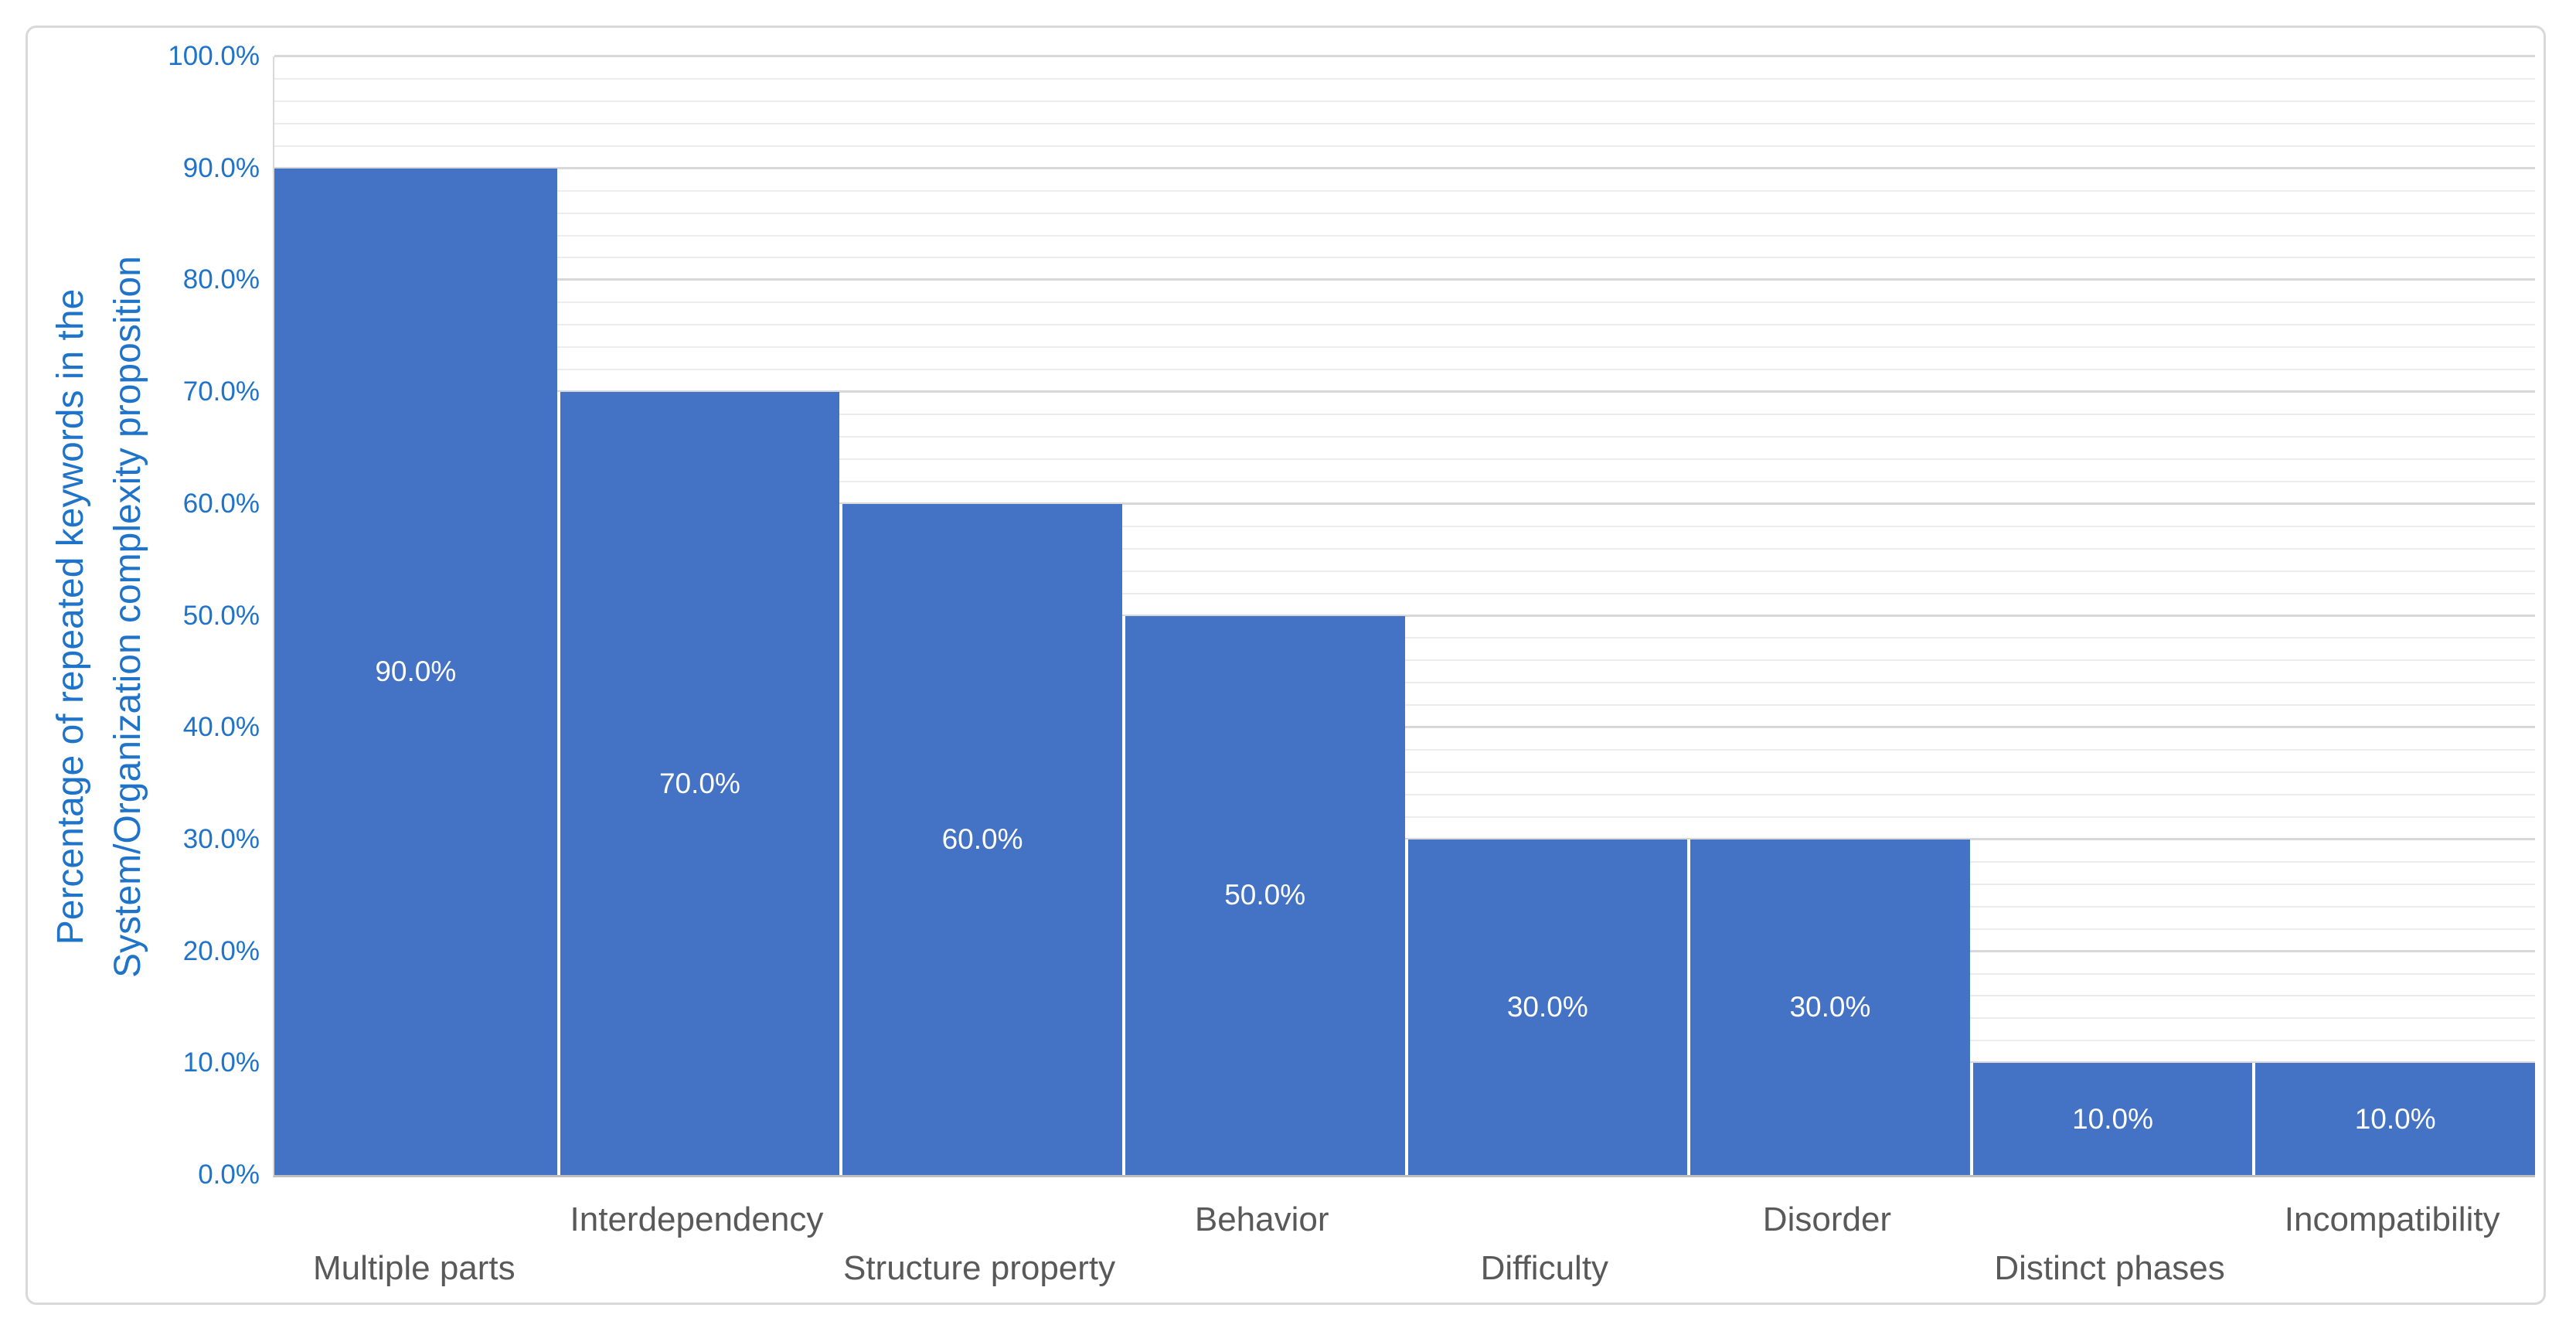 This screenshot has height=1335, width=2576. I want to click on y-tick-label: 100.0%, so click(214, 56).